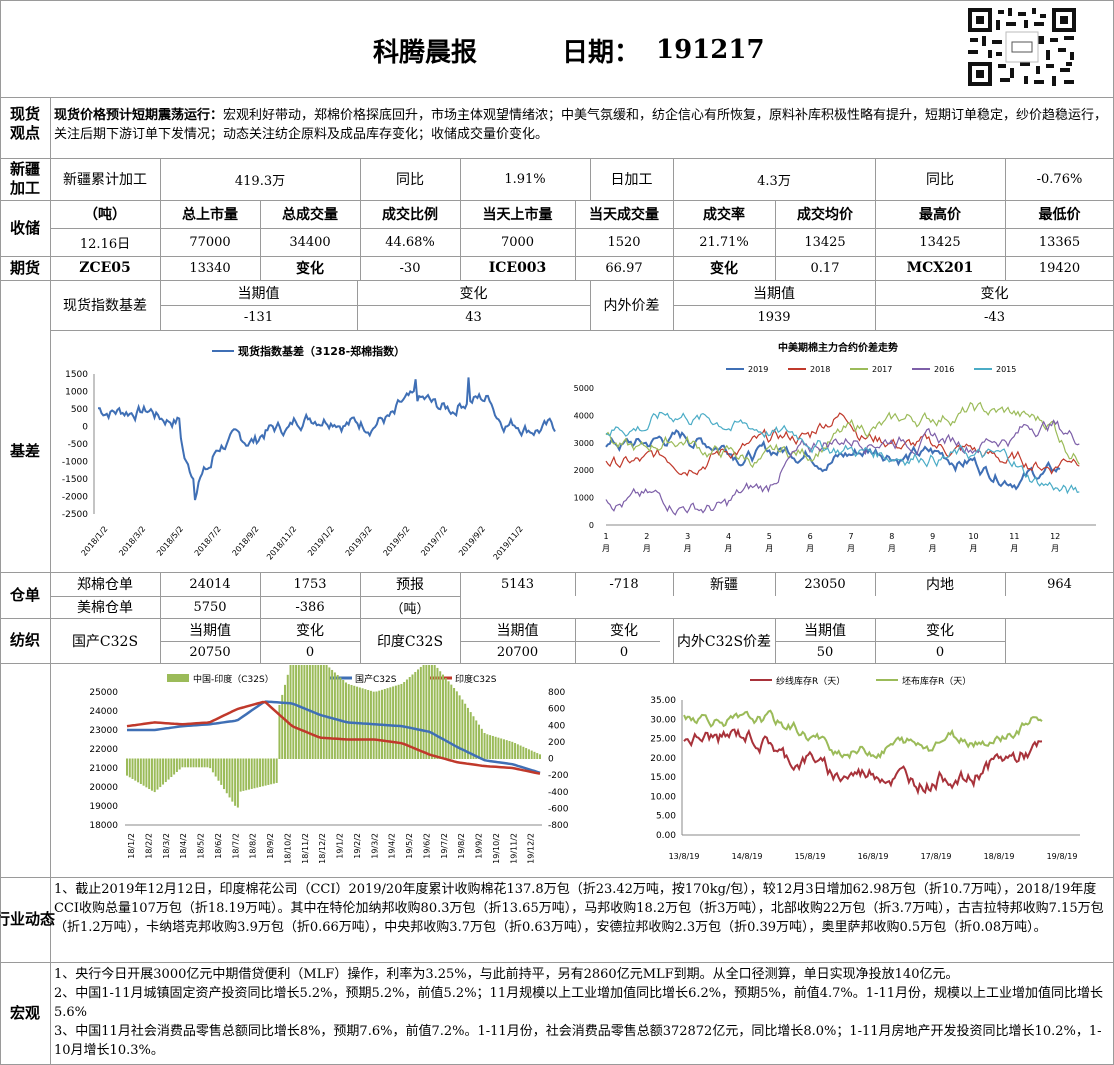 This screenshot has height=1065, width=1114. Describe the element at coordinates (825, 630) in the screenshot. I see `diff-cur-label: 当期值` at that location.